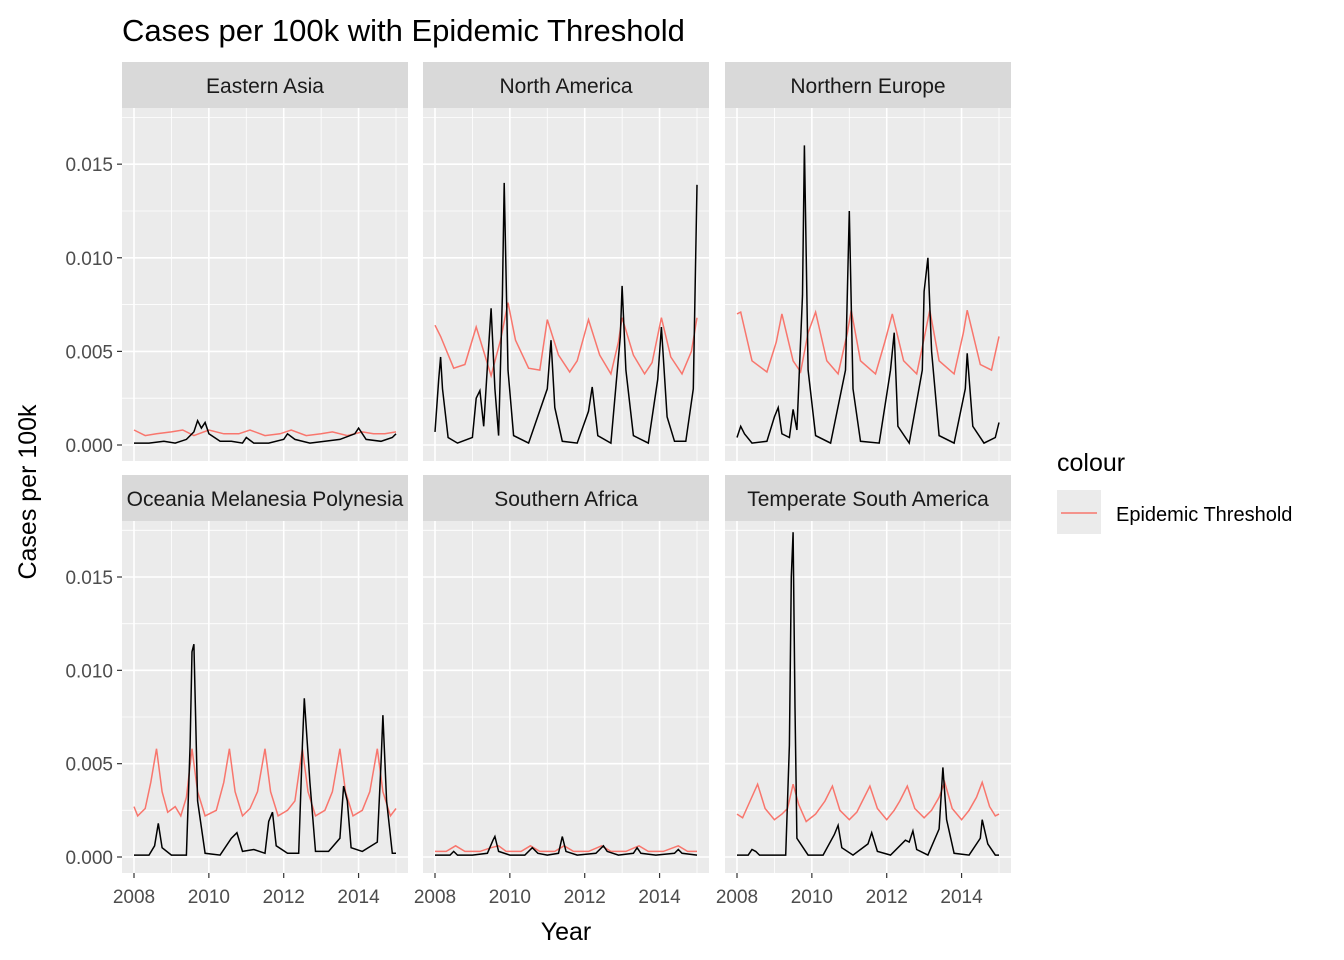  Describe the element at coordinates (1091, 463) in the screenshot. I see `legend-title: colour` at that location.